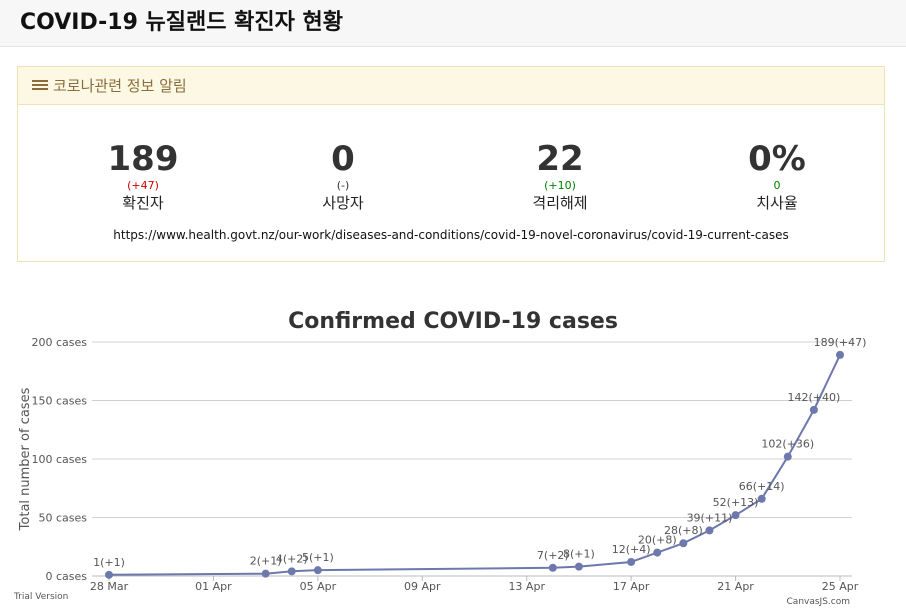 The height and width of the screenshot is (615, 906). I want to click on stat-confirmed: 189 (+47) 확진자, so click(143, 176).